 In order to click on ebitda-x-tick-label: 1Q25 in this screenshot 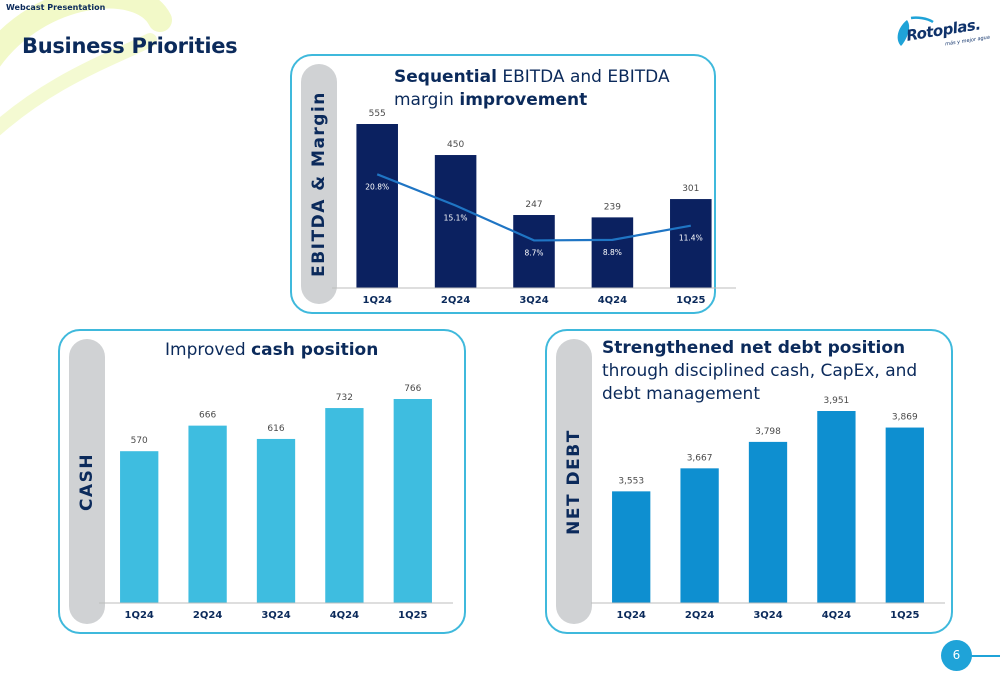, I will do `click(690, 300)`.